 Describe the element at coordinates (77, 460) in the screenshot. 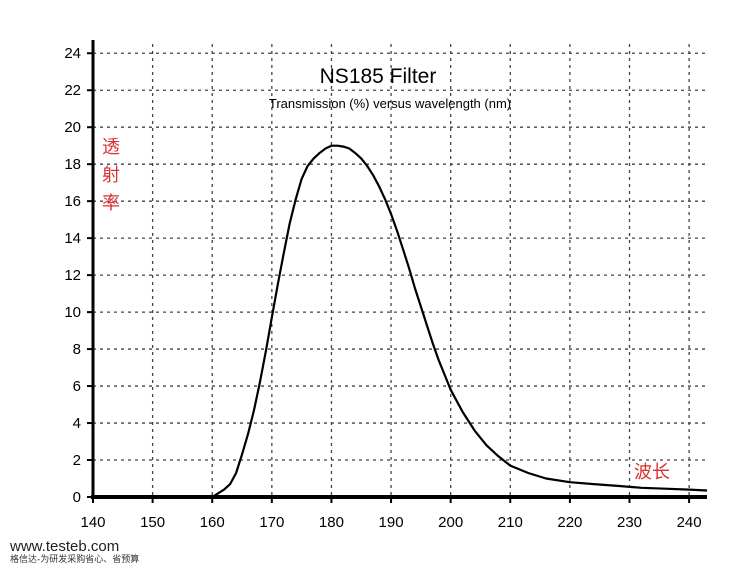

I see `y-tick-label: 2` at that location.